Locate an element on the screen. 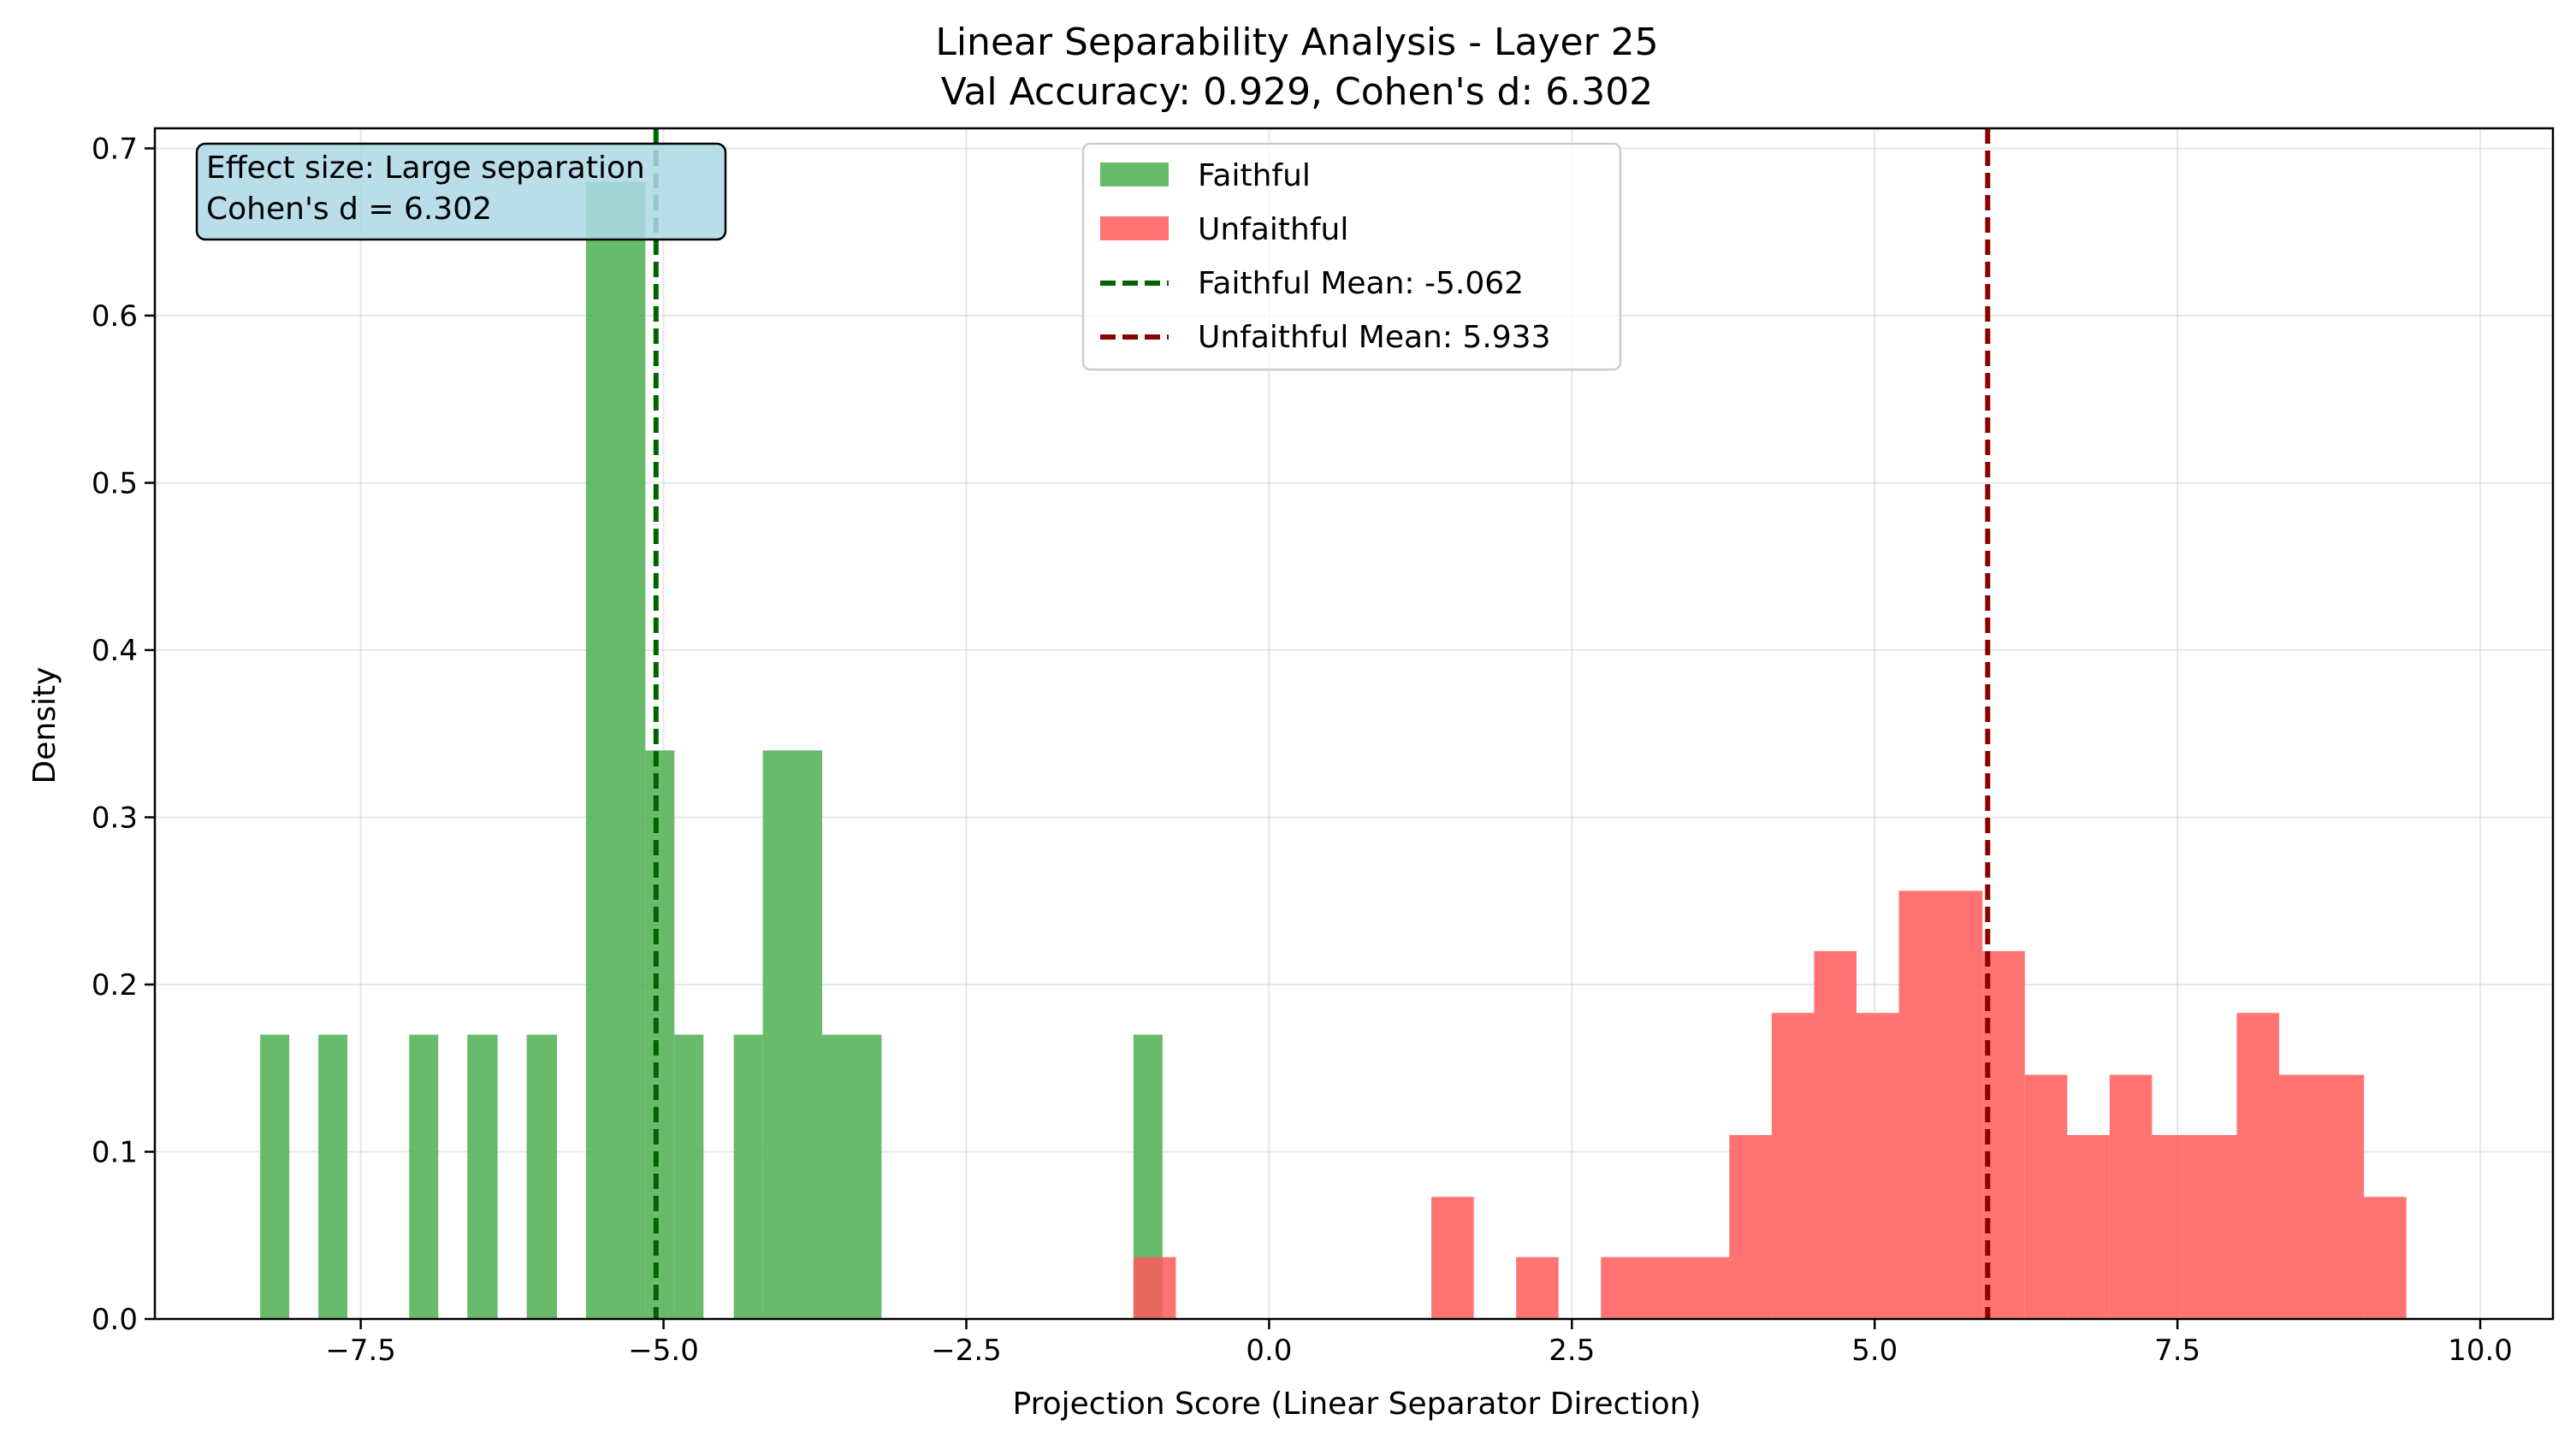  annotation-line-1: Effect size: Large separation is located at coordinates (425, 169).